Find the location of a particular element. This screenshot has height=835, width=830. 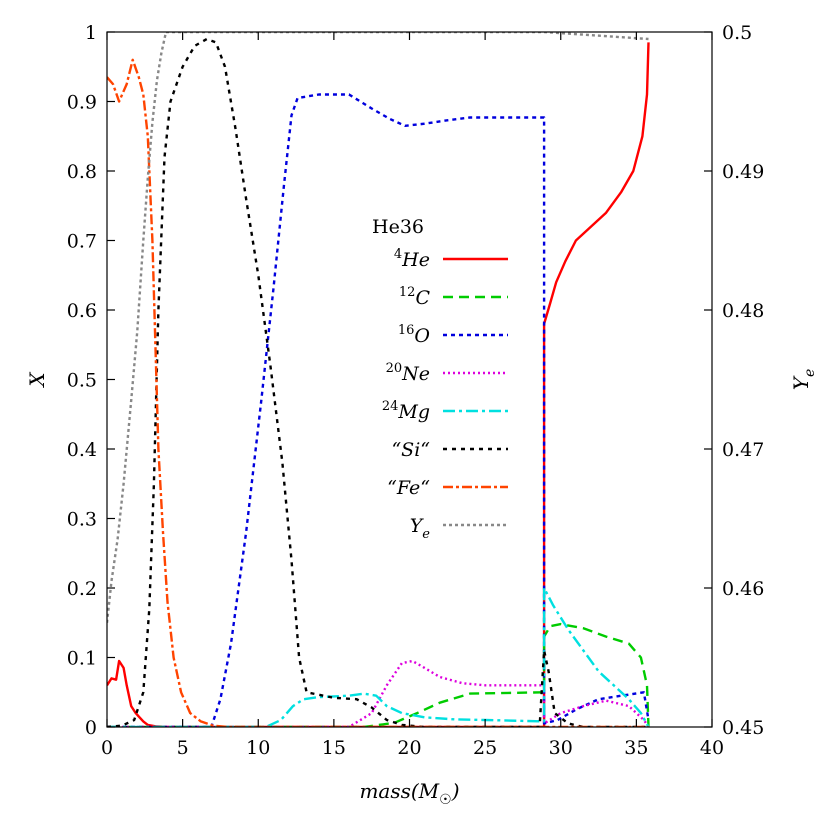

legend-item: “Si“ is located at coordinates (449, 450).